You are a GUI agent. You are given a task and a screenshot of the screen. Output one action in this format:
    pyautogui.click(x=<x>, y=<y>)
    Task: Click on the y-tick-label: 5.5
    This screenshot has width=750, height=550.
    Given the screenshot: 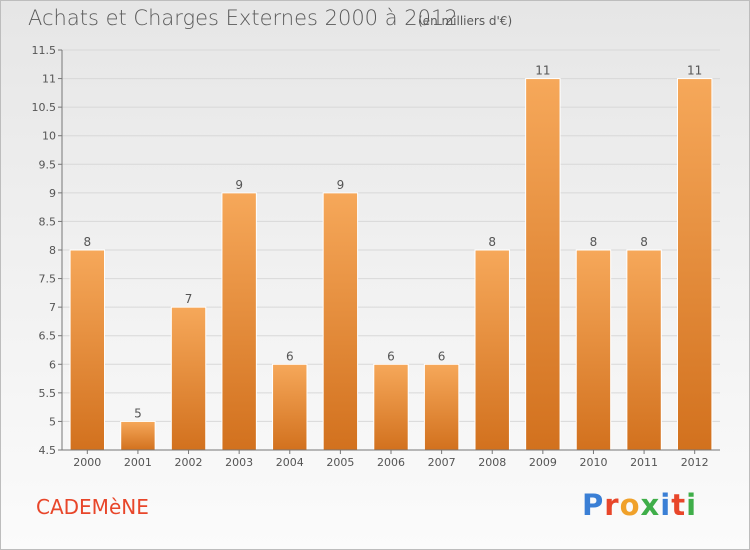 What is the action you would take?
    pyautogui.click(x=48, y=393)
    